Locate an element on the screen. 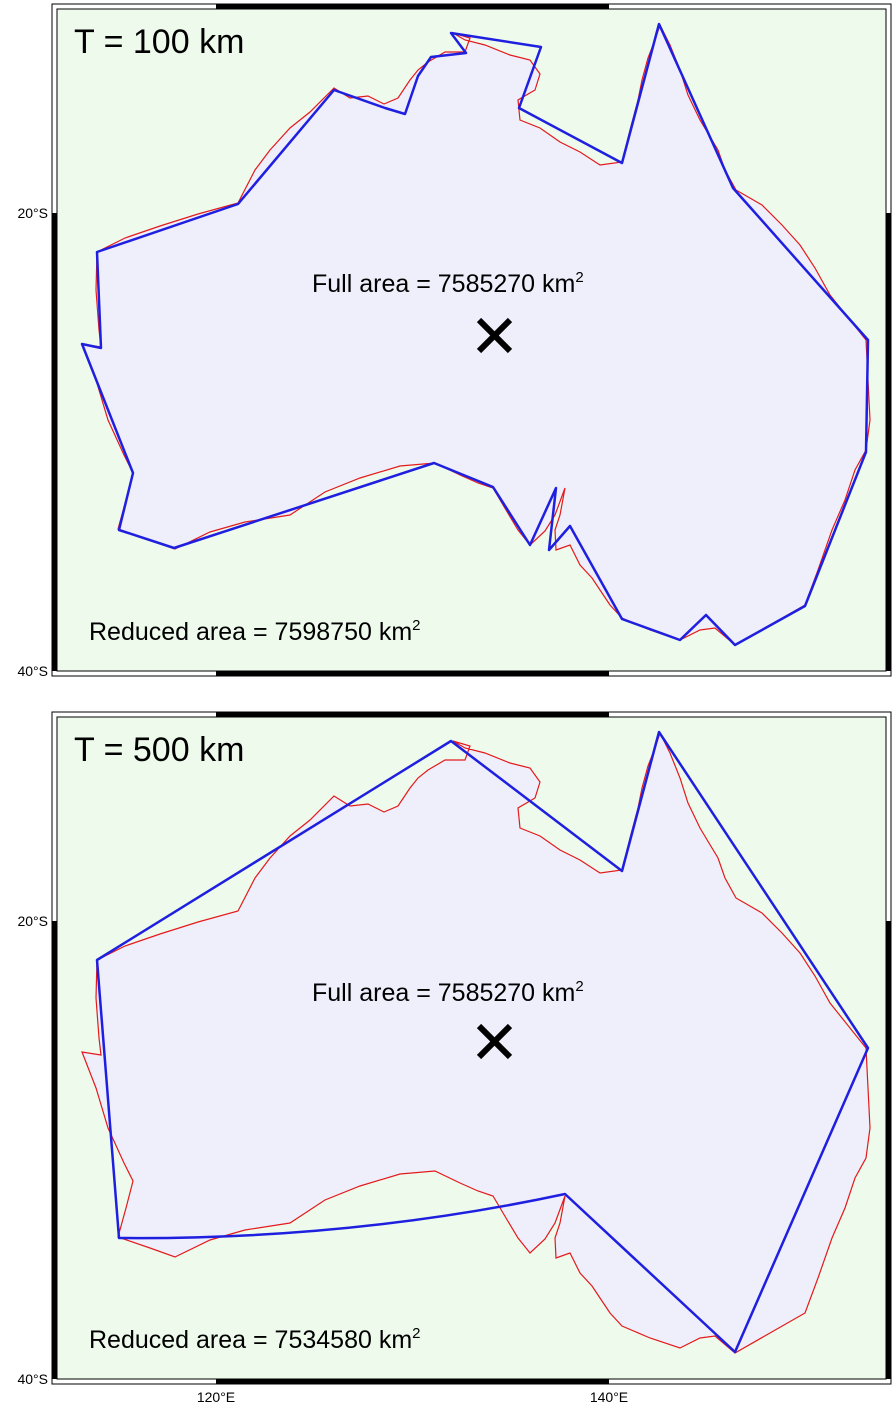 The height and width of the screenshot is (1408, 895). panel-title: T = 500 km is located at coordinates (159, 750).